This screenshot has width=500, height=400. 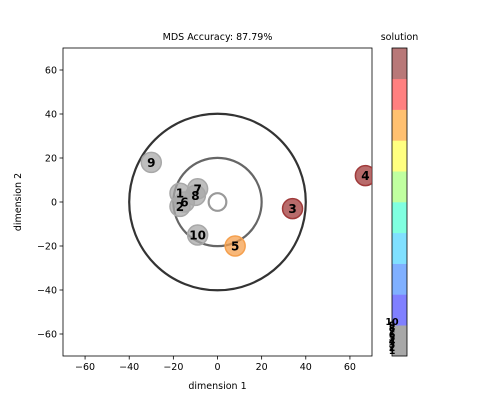 I want to click on colorbar-tick-label: 5, so click(x=392, y=338).